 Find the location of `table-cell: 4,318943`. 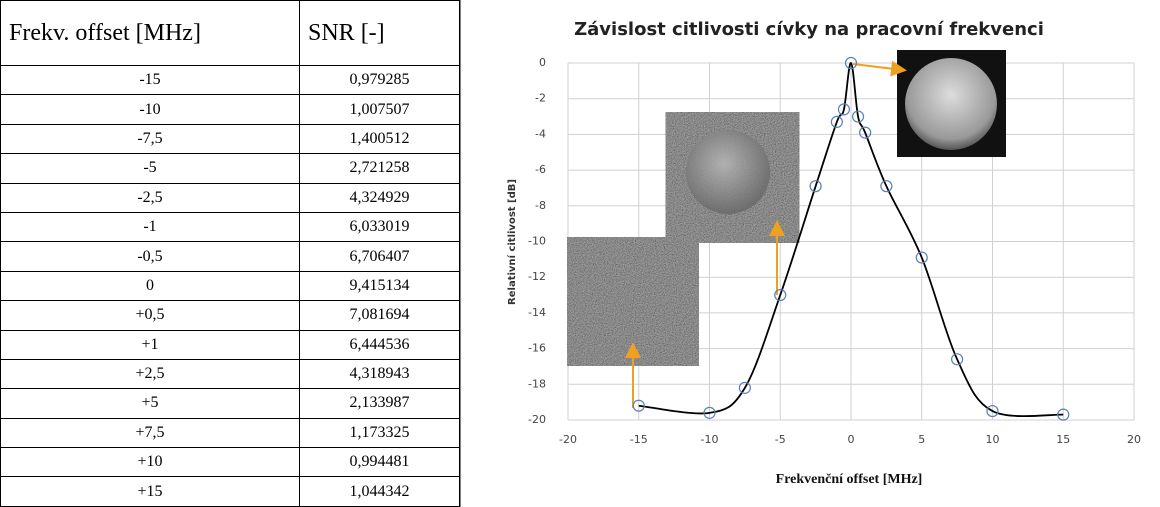

table-cell: 4,318943 is located at coordinates (379, 374).